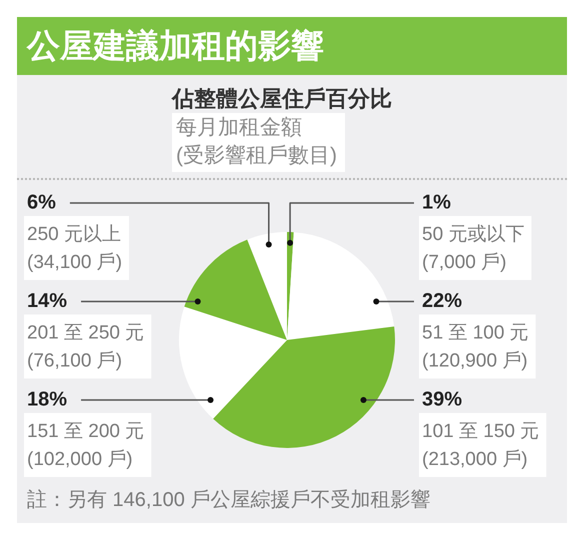 The image size is (579, 540). I want to click on data-label: 39%, so click(442, 399).